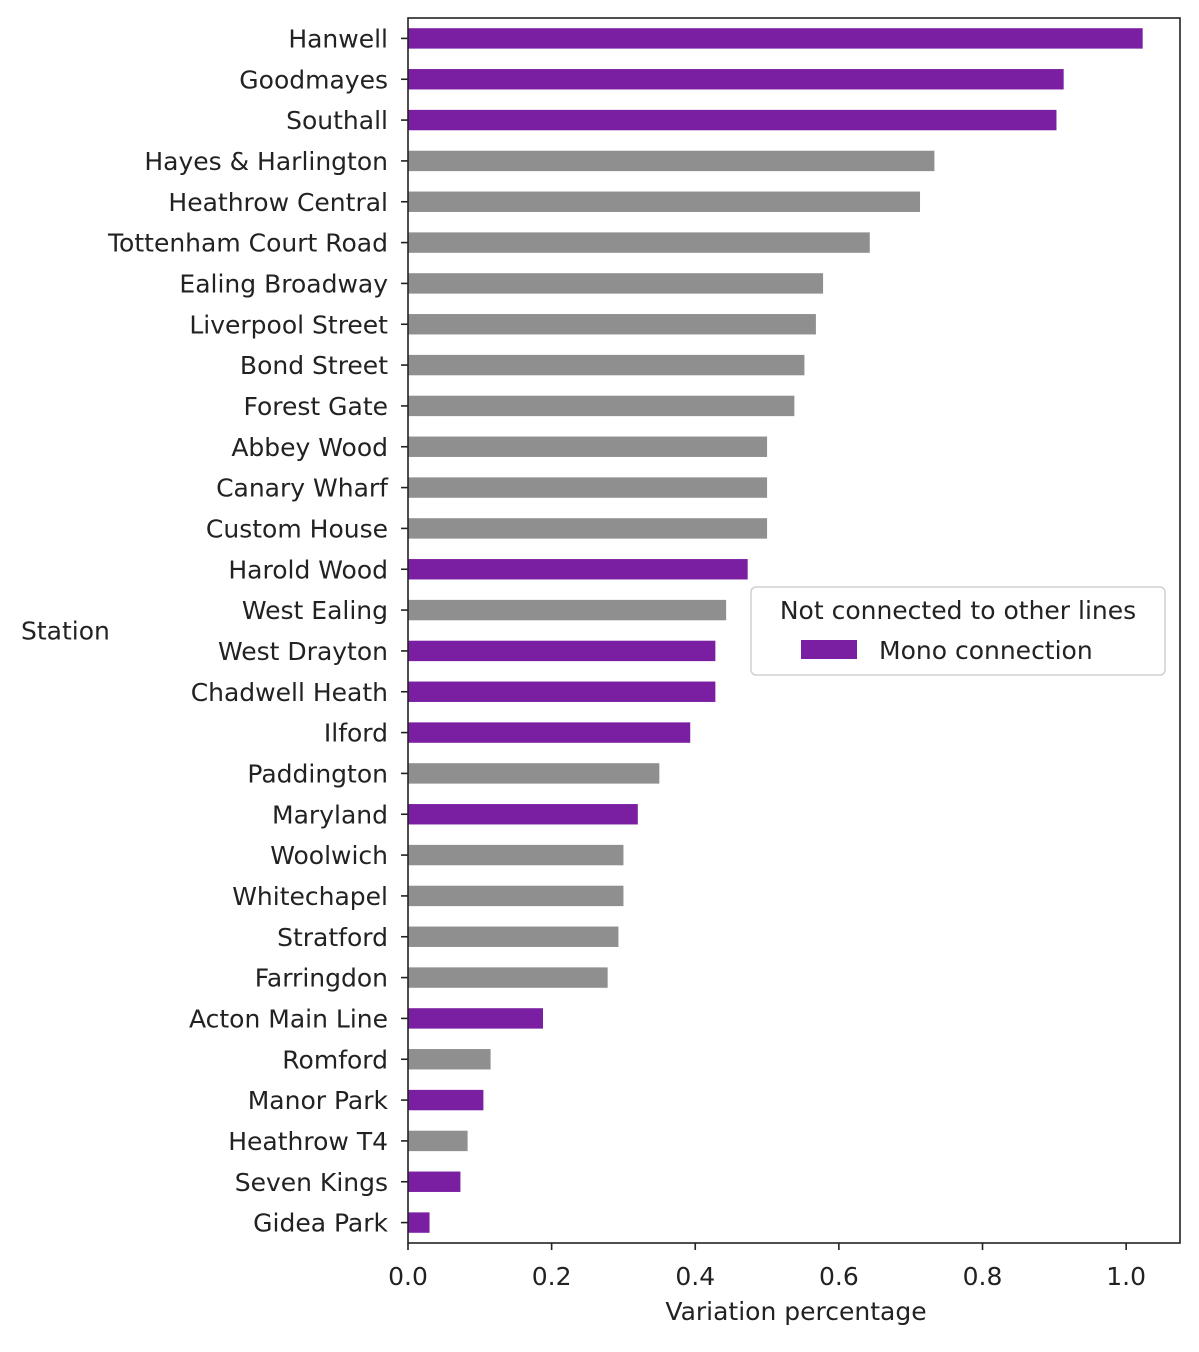 The height and width of the screenshot is (1352, 1199). I want to click on y-tick-label: Abbey Wood, so click(309, 447).